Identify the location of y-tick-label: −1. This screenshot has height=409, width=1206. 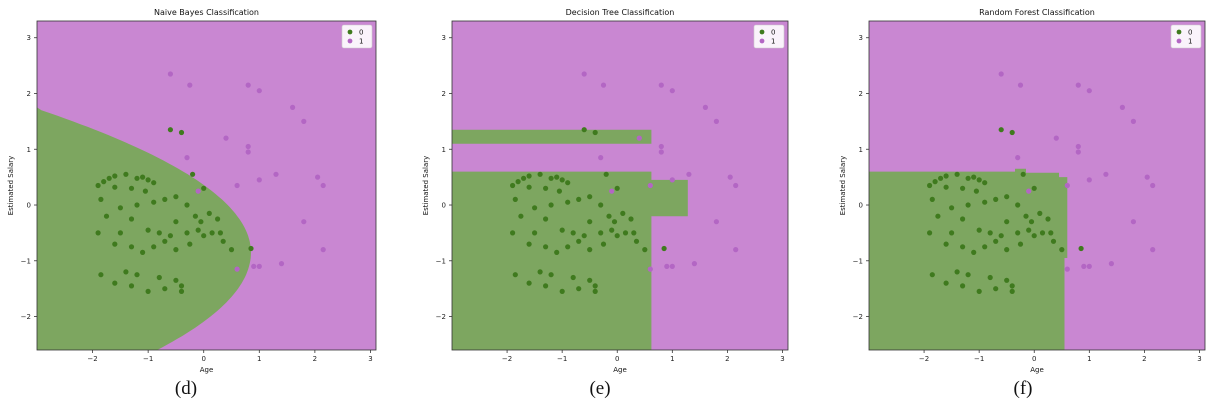
(858, 261).